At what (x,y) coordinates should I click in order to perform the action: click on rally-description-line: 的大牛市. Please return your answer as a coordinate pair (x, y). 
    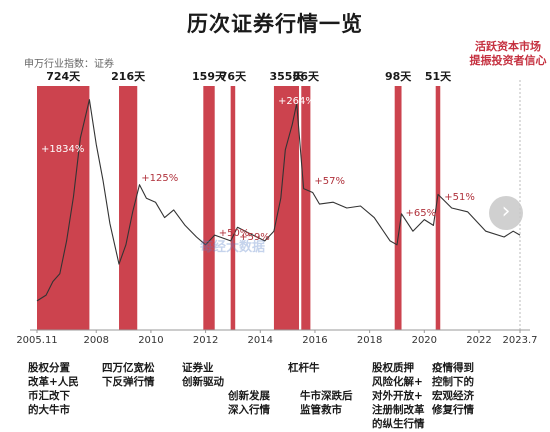
    Looking at the image, I should click on (49, 410).